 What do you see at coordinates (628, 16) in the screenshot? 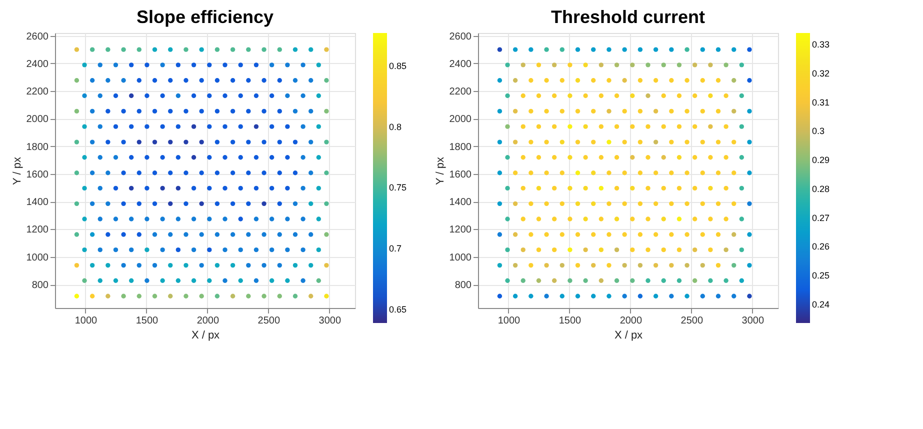
I see `chart-title: Threshold current` at bounding box center [628, 16].